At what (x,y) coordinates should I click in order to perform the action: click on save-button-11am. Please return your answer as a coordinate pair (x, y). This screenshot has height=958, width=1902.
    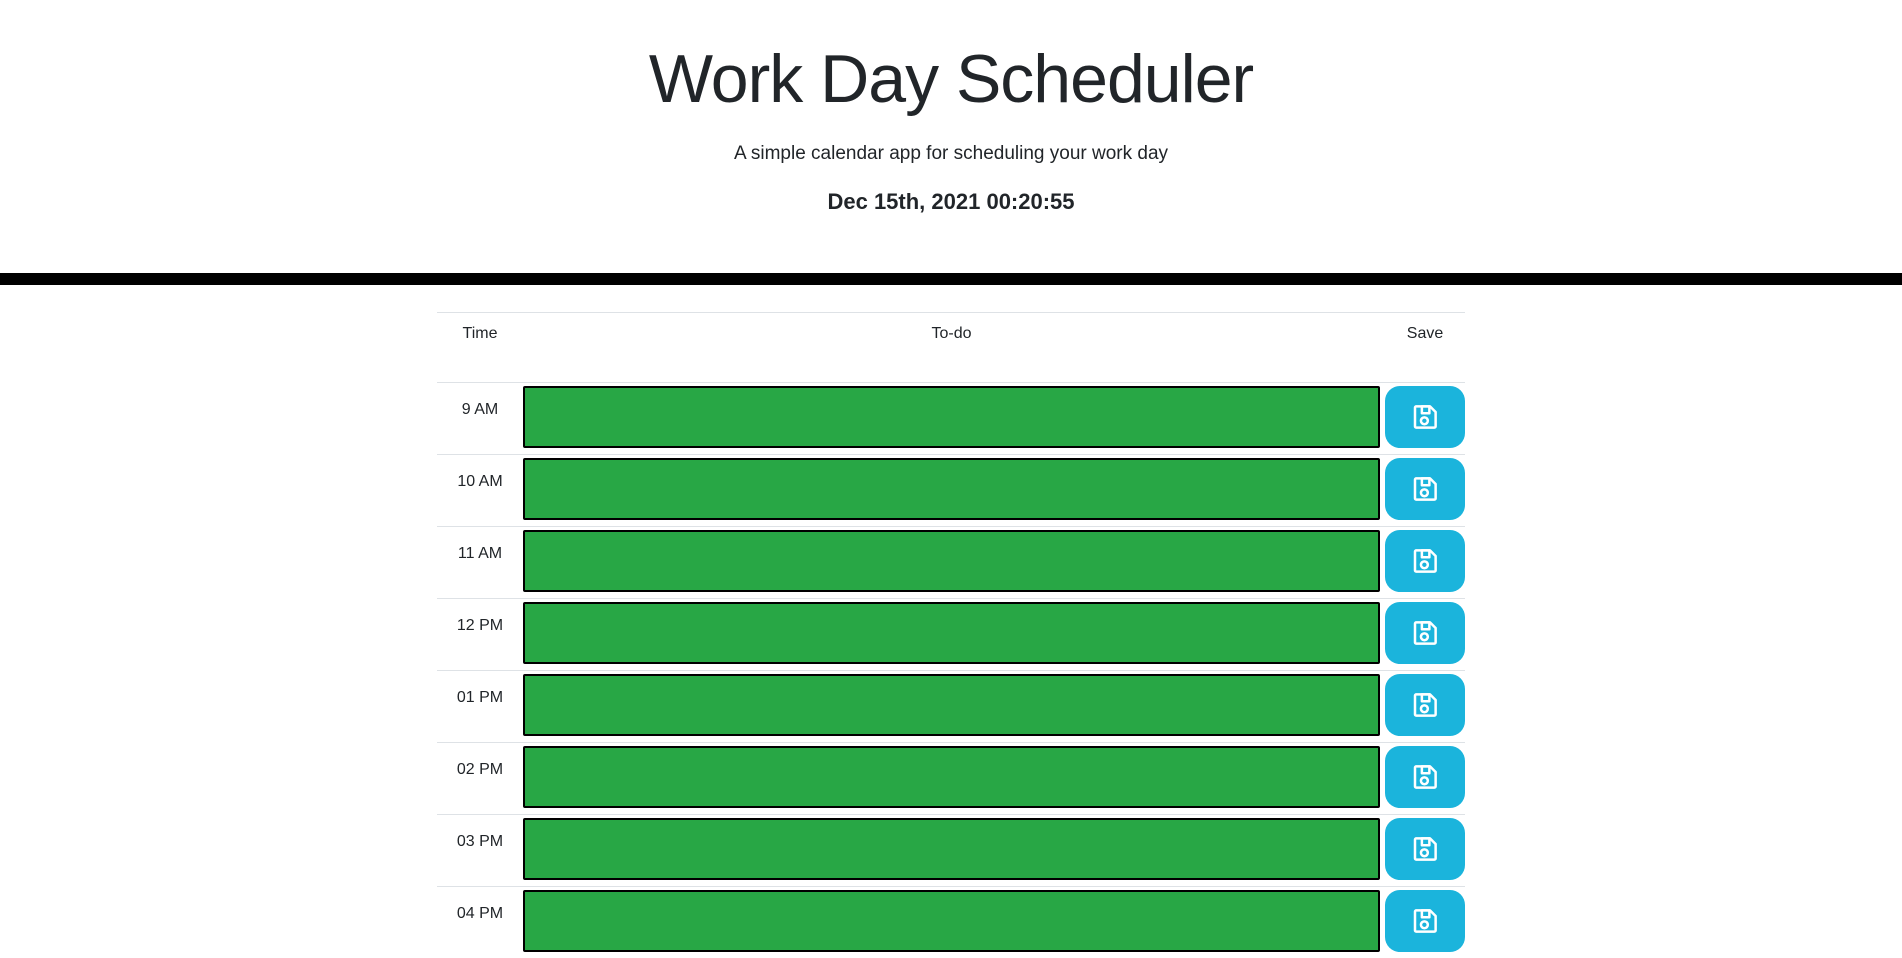
    Looking at the image, I should click on (1425, 560).